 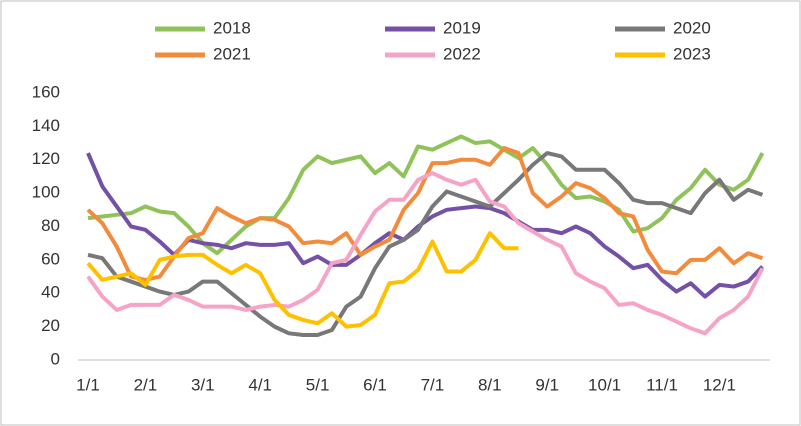 I want to click on legend-label: 2020, so click(x=692, y=27).